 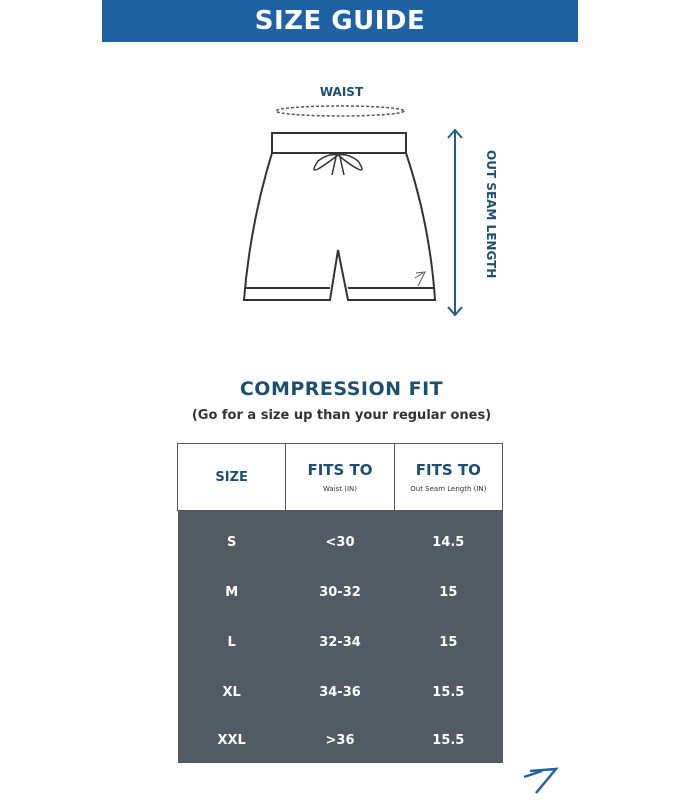 What do you see at coordinates (341, 92) in the screenshot?
I see `waist-label: WAIST` at bounding box center [341, 92].